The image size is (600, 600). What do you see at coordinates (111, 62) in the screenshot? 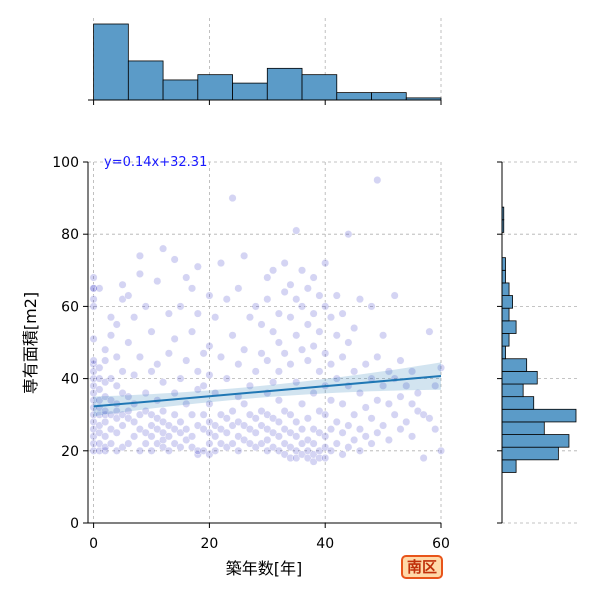
I see `top-histogram-bar` at bounding box center [111, 62].